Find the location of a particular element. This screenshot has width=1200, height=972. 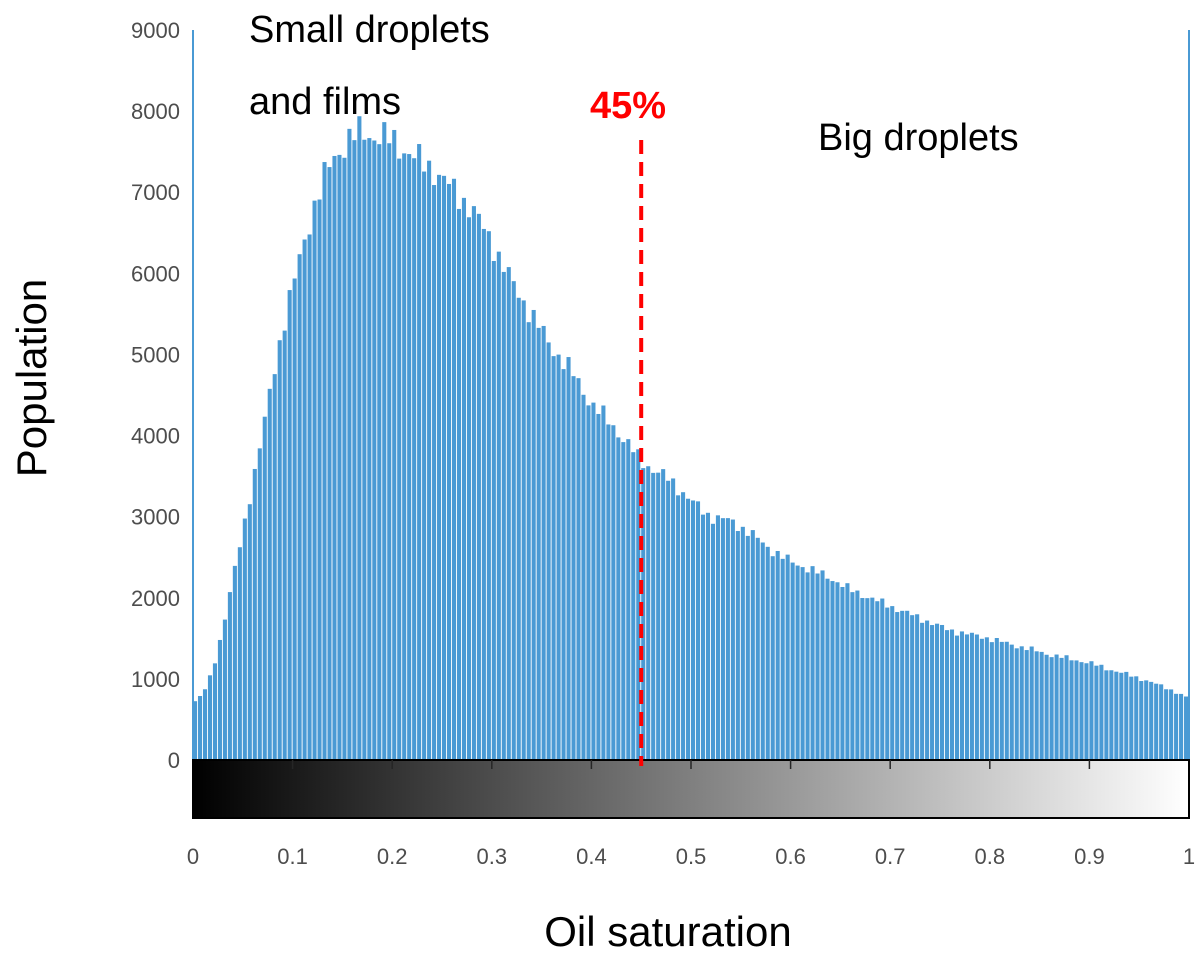

y-tick-label: 9000 is located at coordinates (155, 30).